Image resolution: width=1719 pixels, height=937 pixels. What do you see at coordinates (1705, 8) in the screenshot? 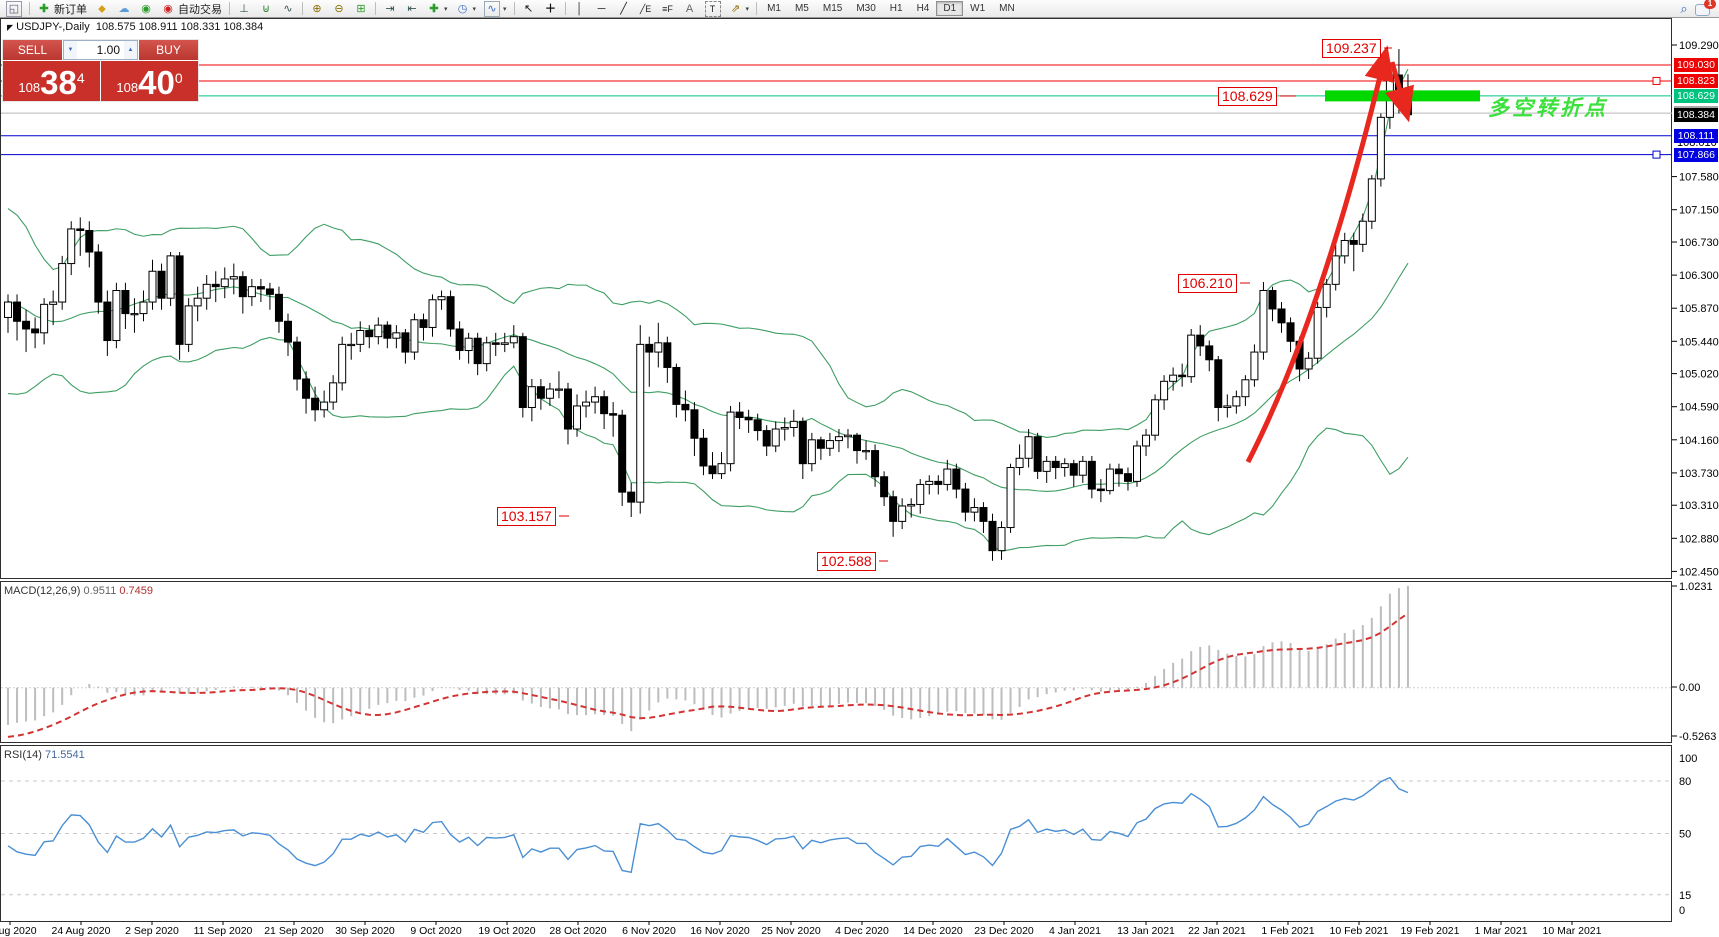
I see `notifications-button: 1` at bounding box center [1705, 8].